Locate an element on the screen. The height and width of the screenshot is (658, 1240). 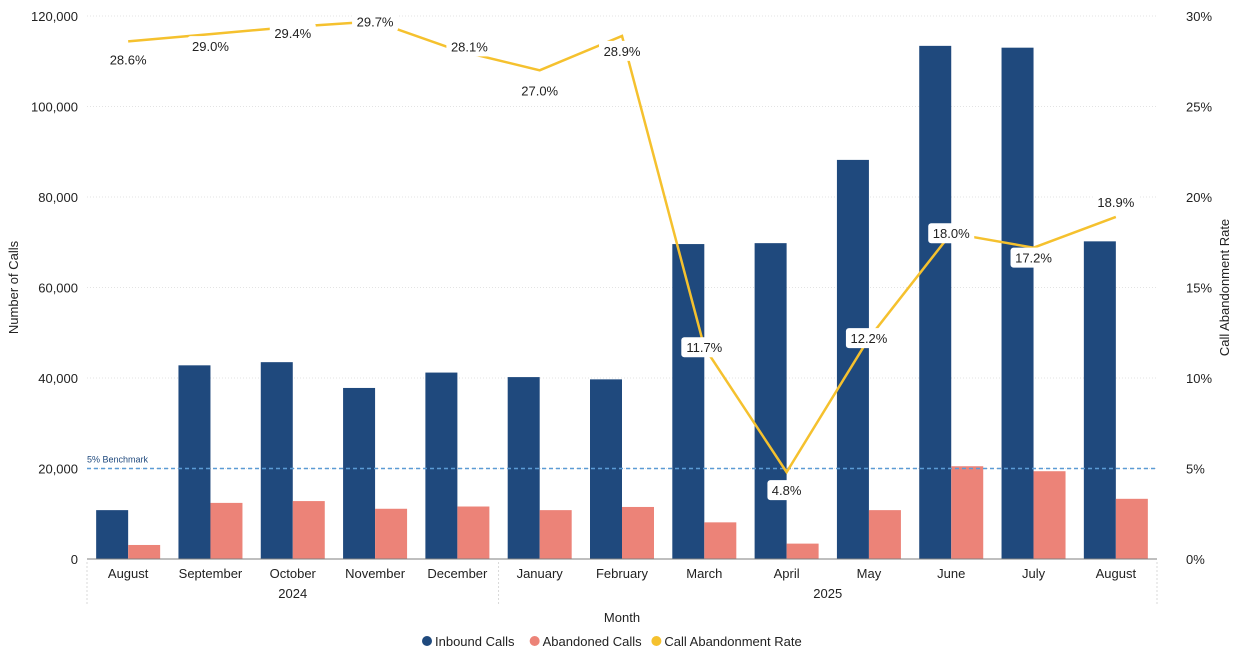
y2-tick-label: 0% is located at coordinates (1195, 559).